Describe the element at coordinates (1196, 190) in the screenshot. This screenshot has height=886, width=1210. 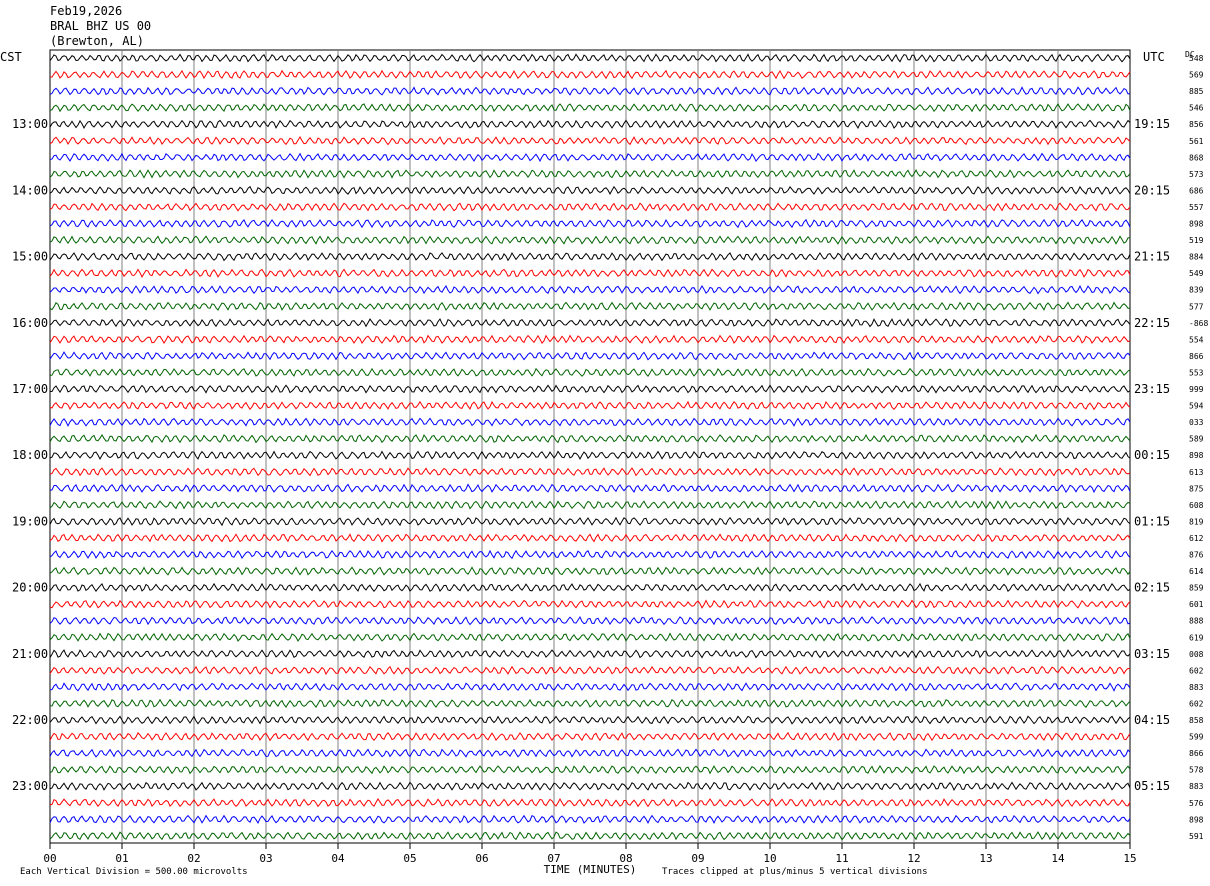
I see `dc-offset-label: 686` at that location.